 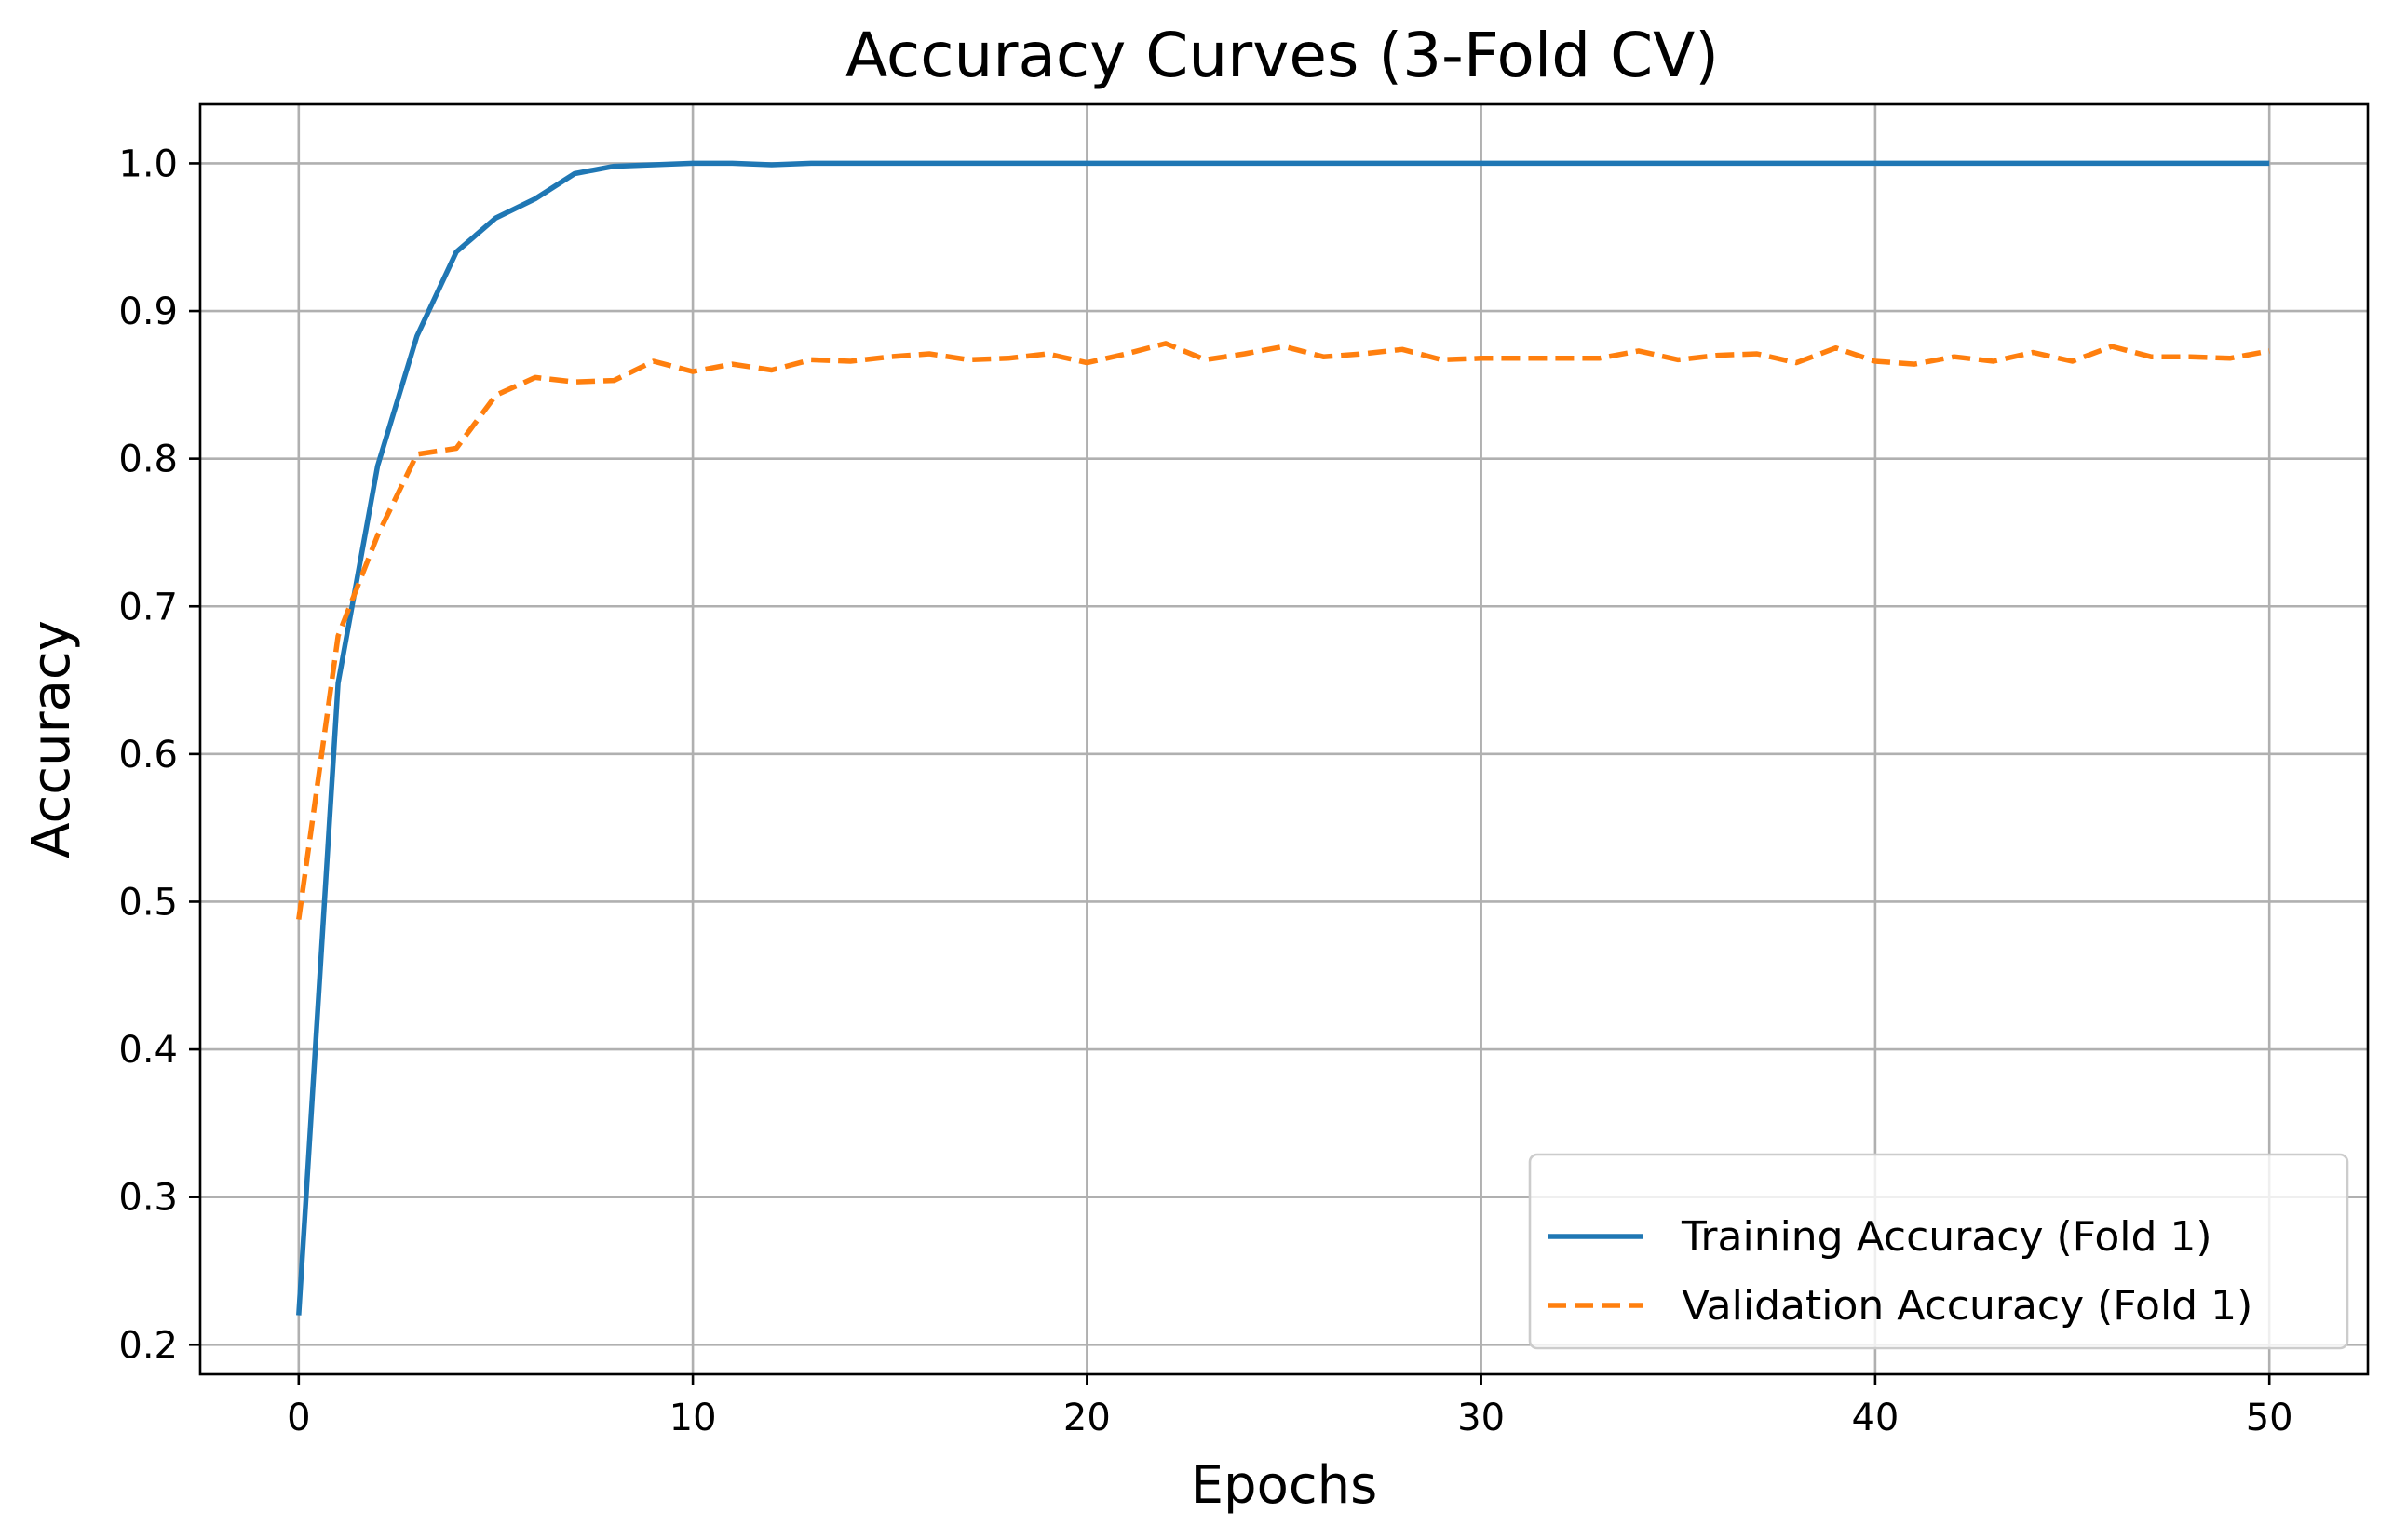 What do you see at coordinates (1946, 1237) in the screenshot?
I see `legend-label-training: Training Accuracy (Fold 1)` at bounding box center [1946, 1237].